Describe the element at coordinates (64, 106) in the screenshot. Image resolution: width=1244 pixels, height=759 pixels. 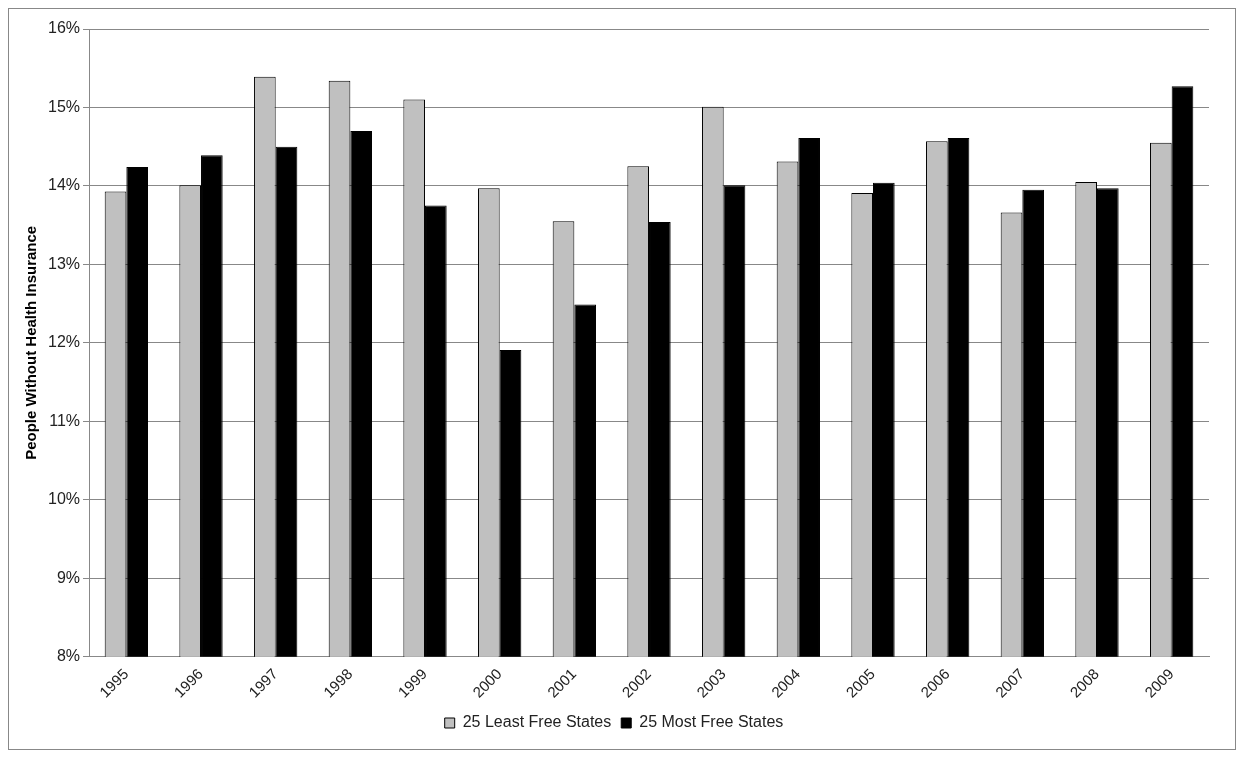
I see `y-tick-label: 15%` at that location.